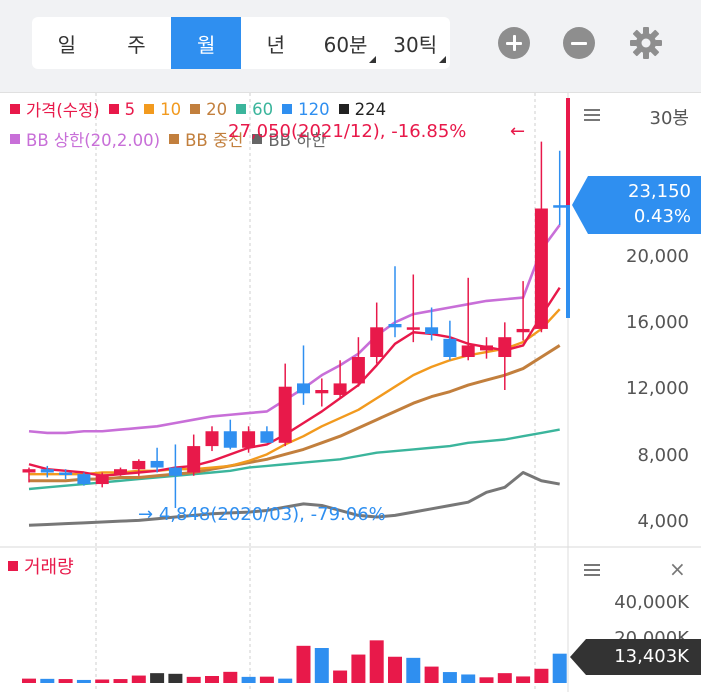 The height and width of the screenshot is (692, 701). What do you see at coordinates (146, 514) in the screenshot?
I see `low-arrow: →` at bounding box center [146, 514].